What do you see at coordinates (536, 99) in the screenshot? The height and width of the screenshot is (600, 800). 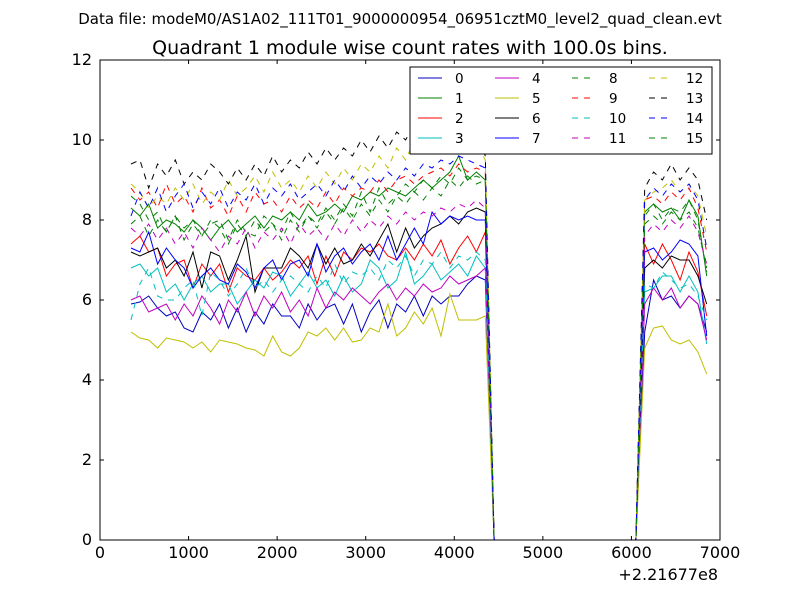 I see `legend-label-5: 5` at bounding box center [536, 99].